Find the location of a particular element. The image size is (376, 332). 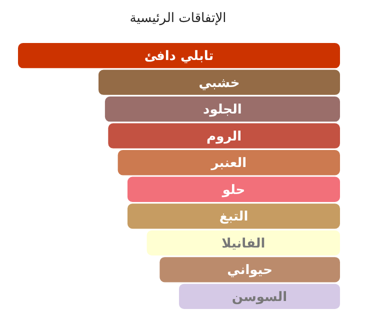

y-tick-label: التبغ is located at coordinates (233, 217).